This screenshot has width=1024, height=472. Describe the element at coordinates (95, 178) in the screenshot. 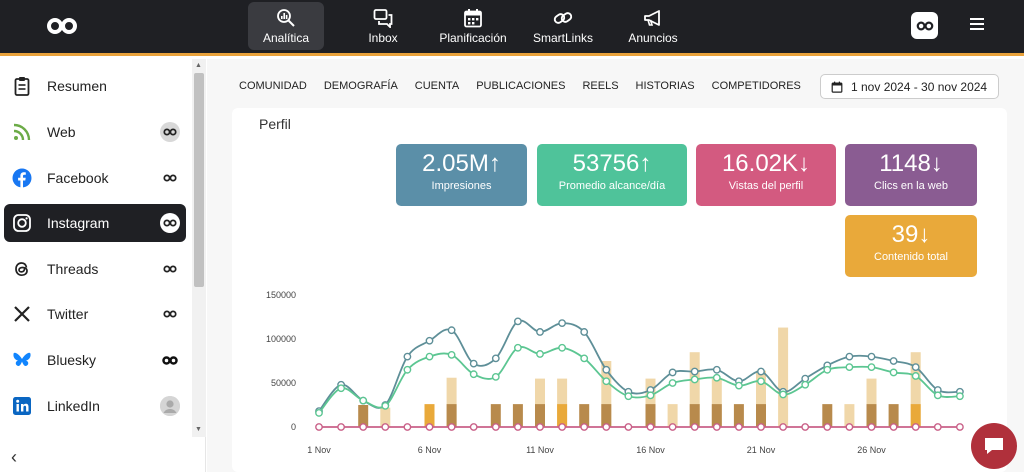

I see `sidebar-item-facebook: Facebook` at that location.